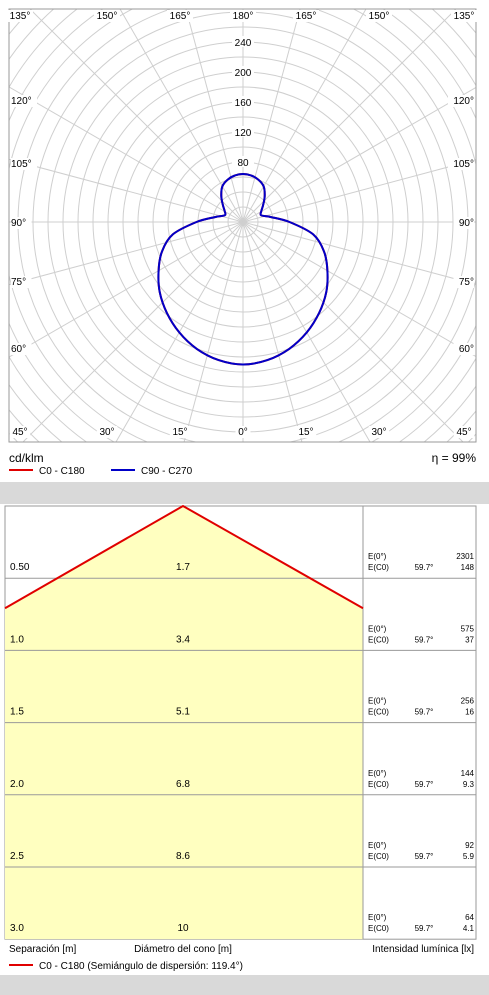 The width and height of the screenshot is (489, 995). What do you see at coordinates (21, 101) in the screenshot?
I see `angle-label-left: 120°` at bounding box center [21, 101].